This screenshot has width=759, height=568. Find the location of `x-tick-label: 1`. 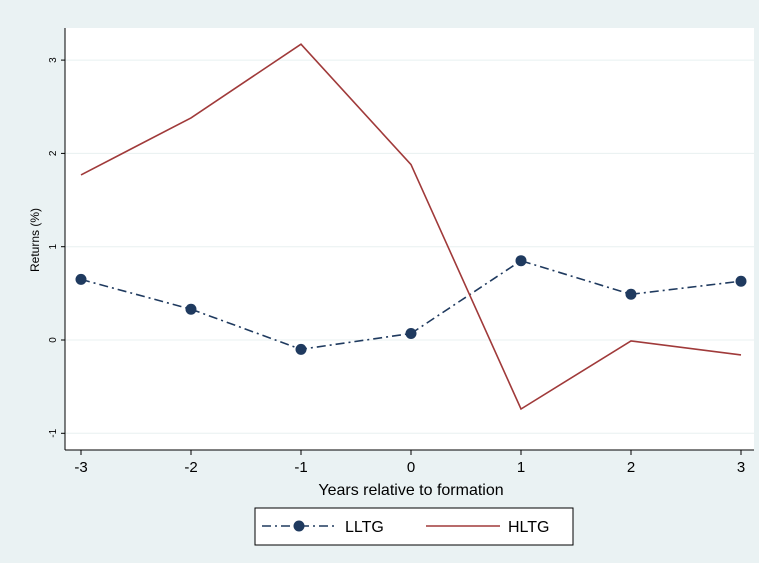

x-tick-label: 1 is located at coordinates (521, 467).